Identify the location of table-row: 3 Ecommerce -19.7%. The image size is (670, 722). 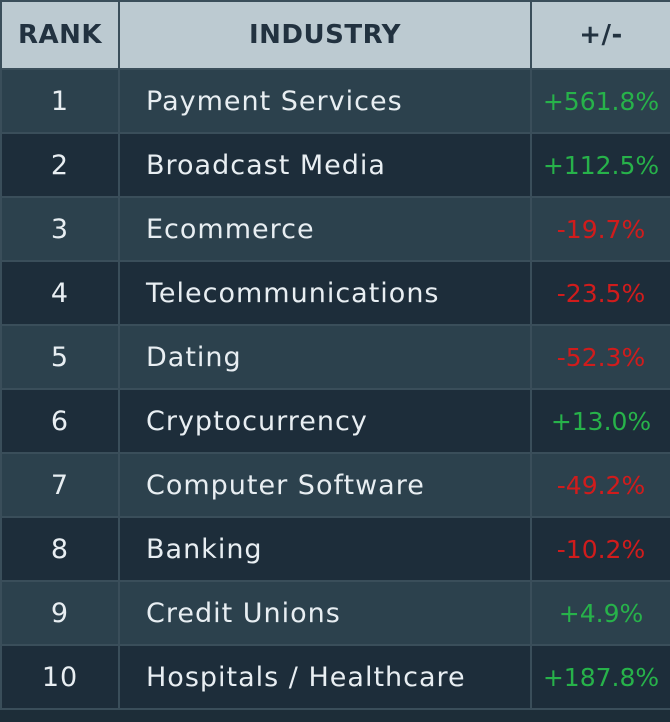
(335, 229).